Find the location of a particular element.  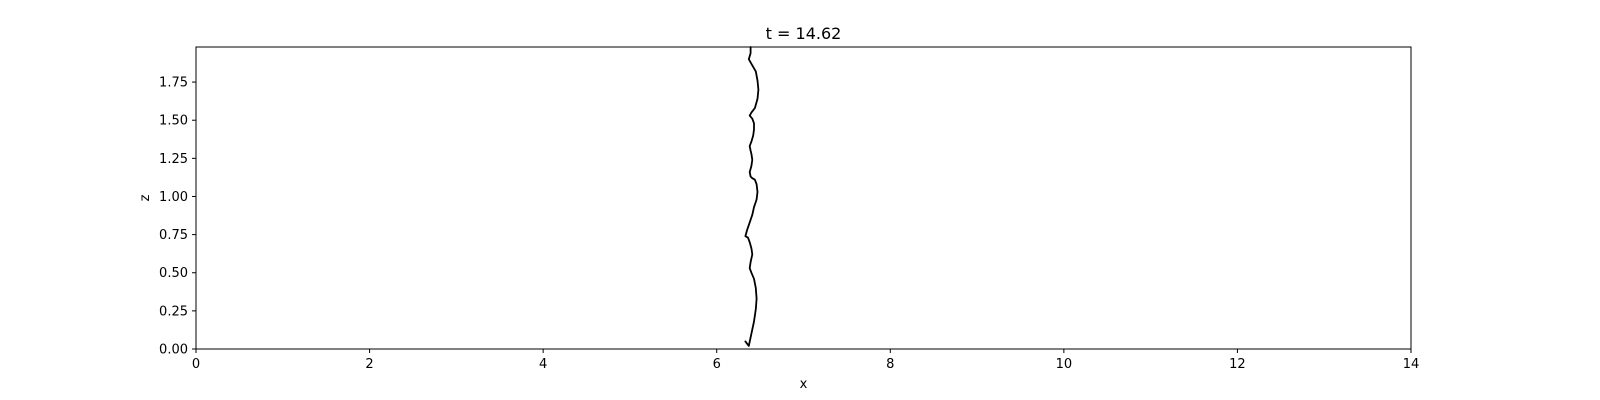

y-tick-label: 1.50 is located at coordinates (173, 121).